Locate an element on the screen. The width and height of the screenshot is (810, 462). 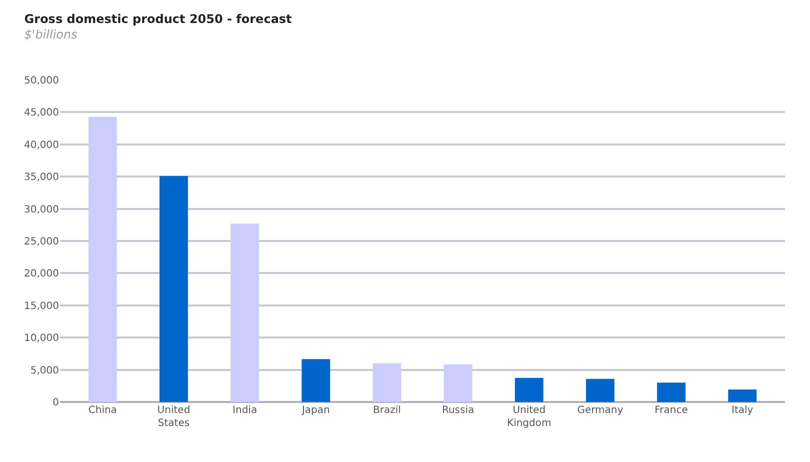
x-tick-label: Japan is located at coordinates (315, 410).